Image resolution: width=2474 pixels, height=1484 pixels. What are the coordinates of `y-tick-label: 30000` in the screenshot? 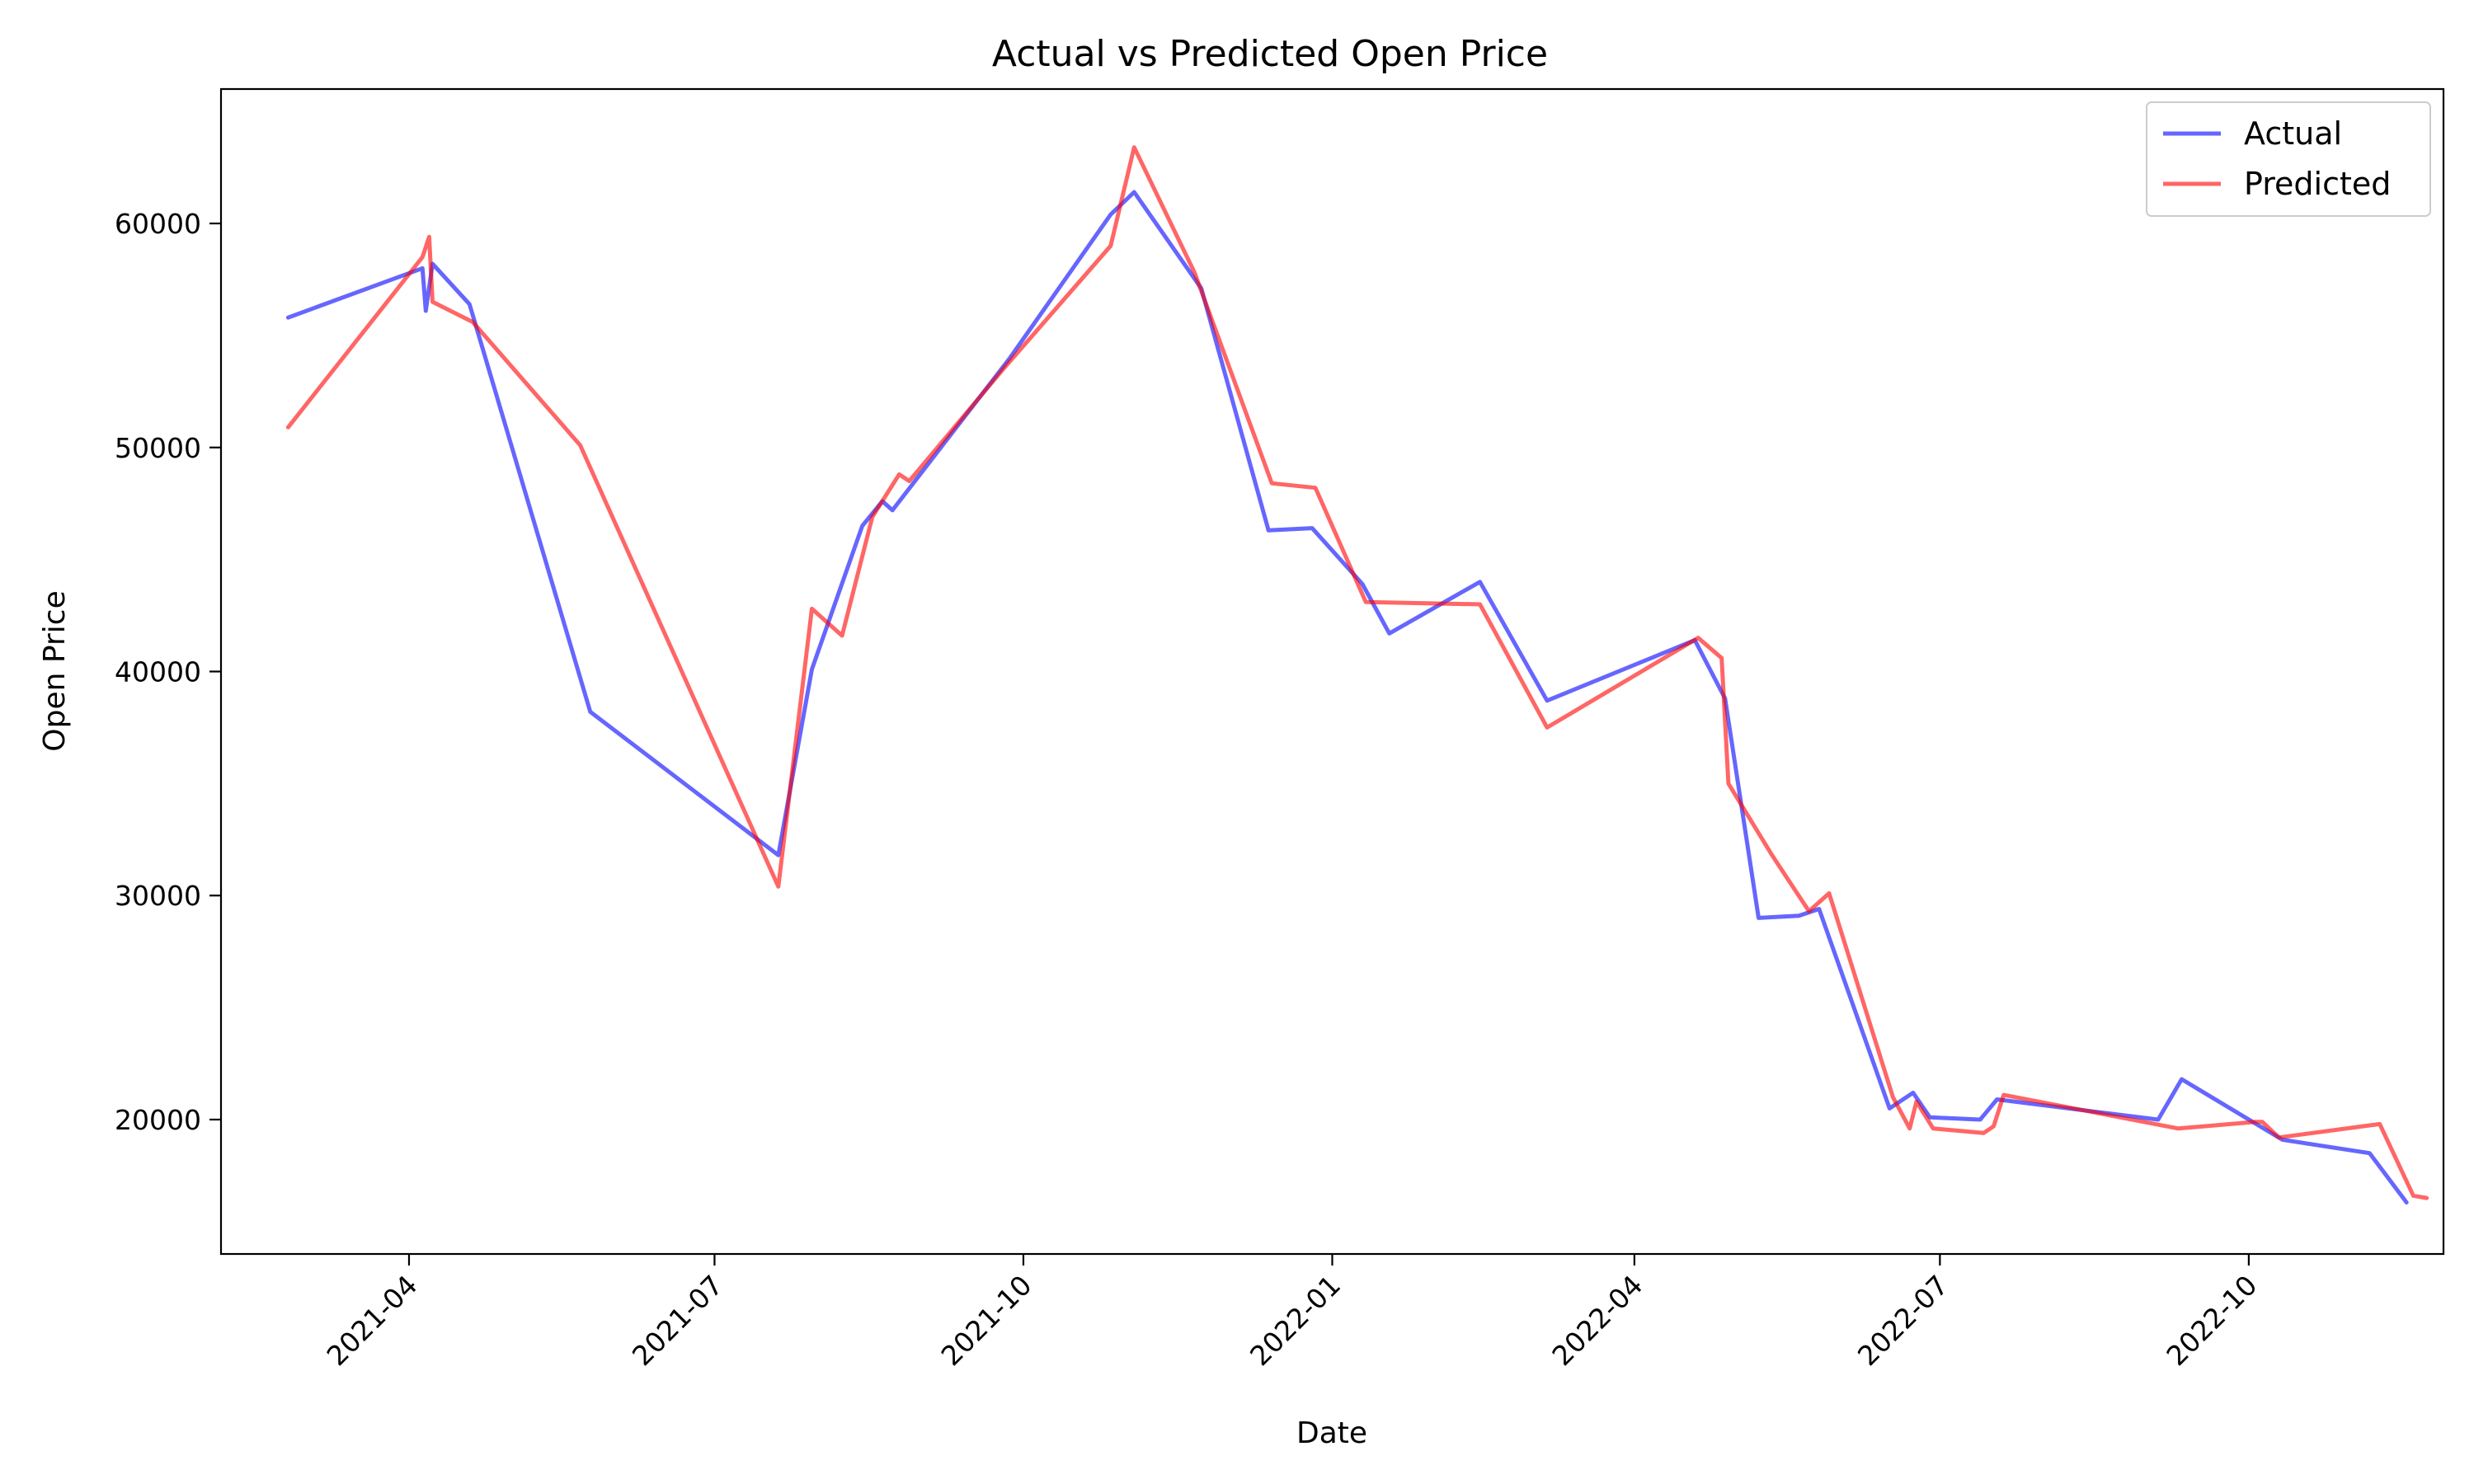 It's located at (158, 896).